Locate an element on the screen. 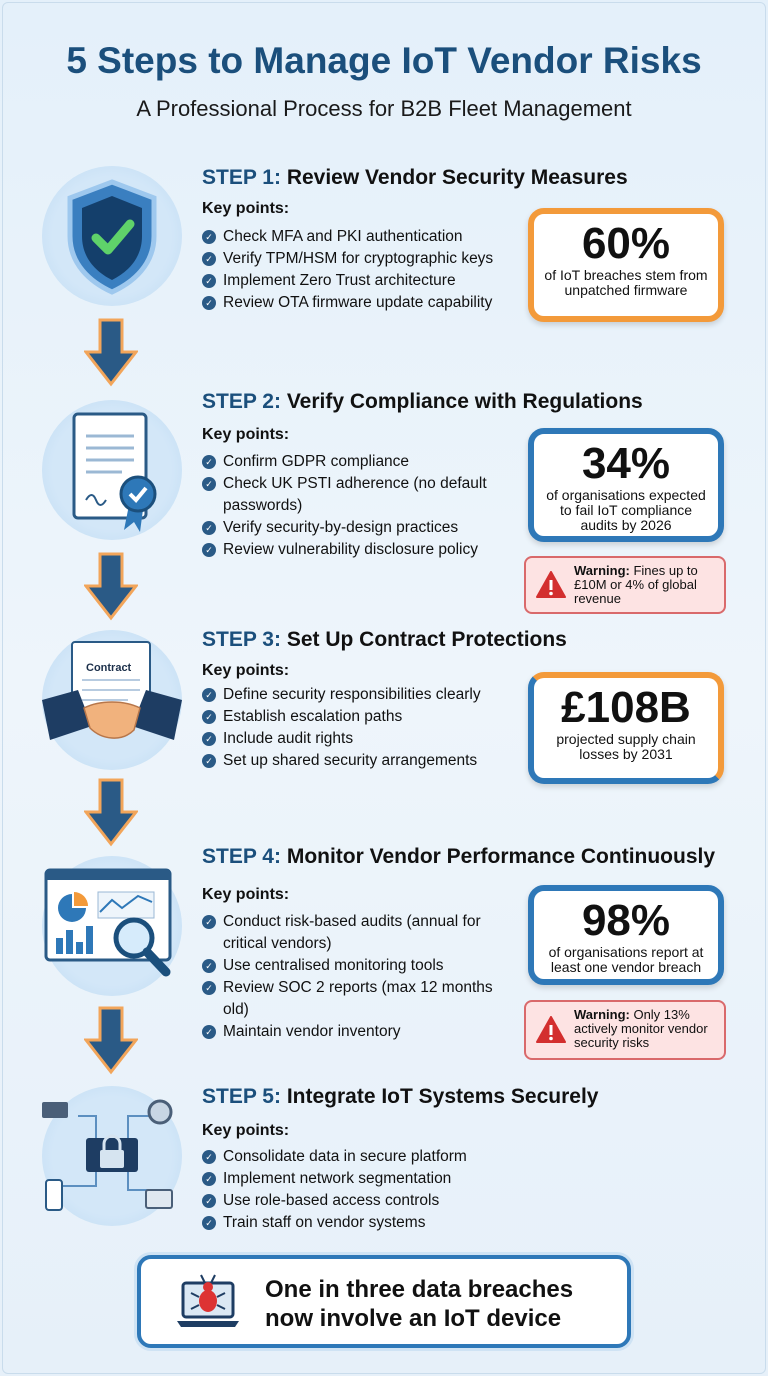 Image resolution: width=768 pixels, height=1376 pixels. point-text: Maintain vendor inventory is located at coordinates (312, 1031).